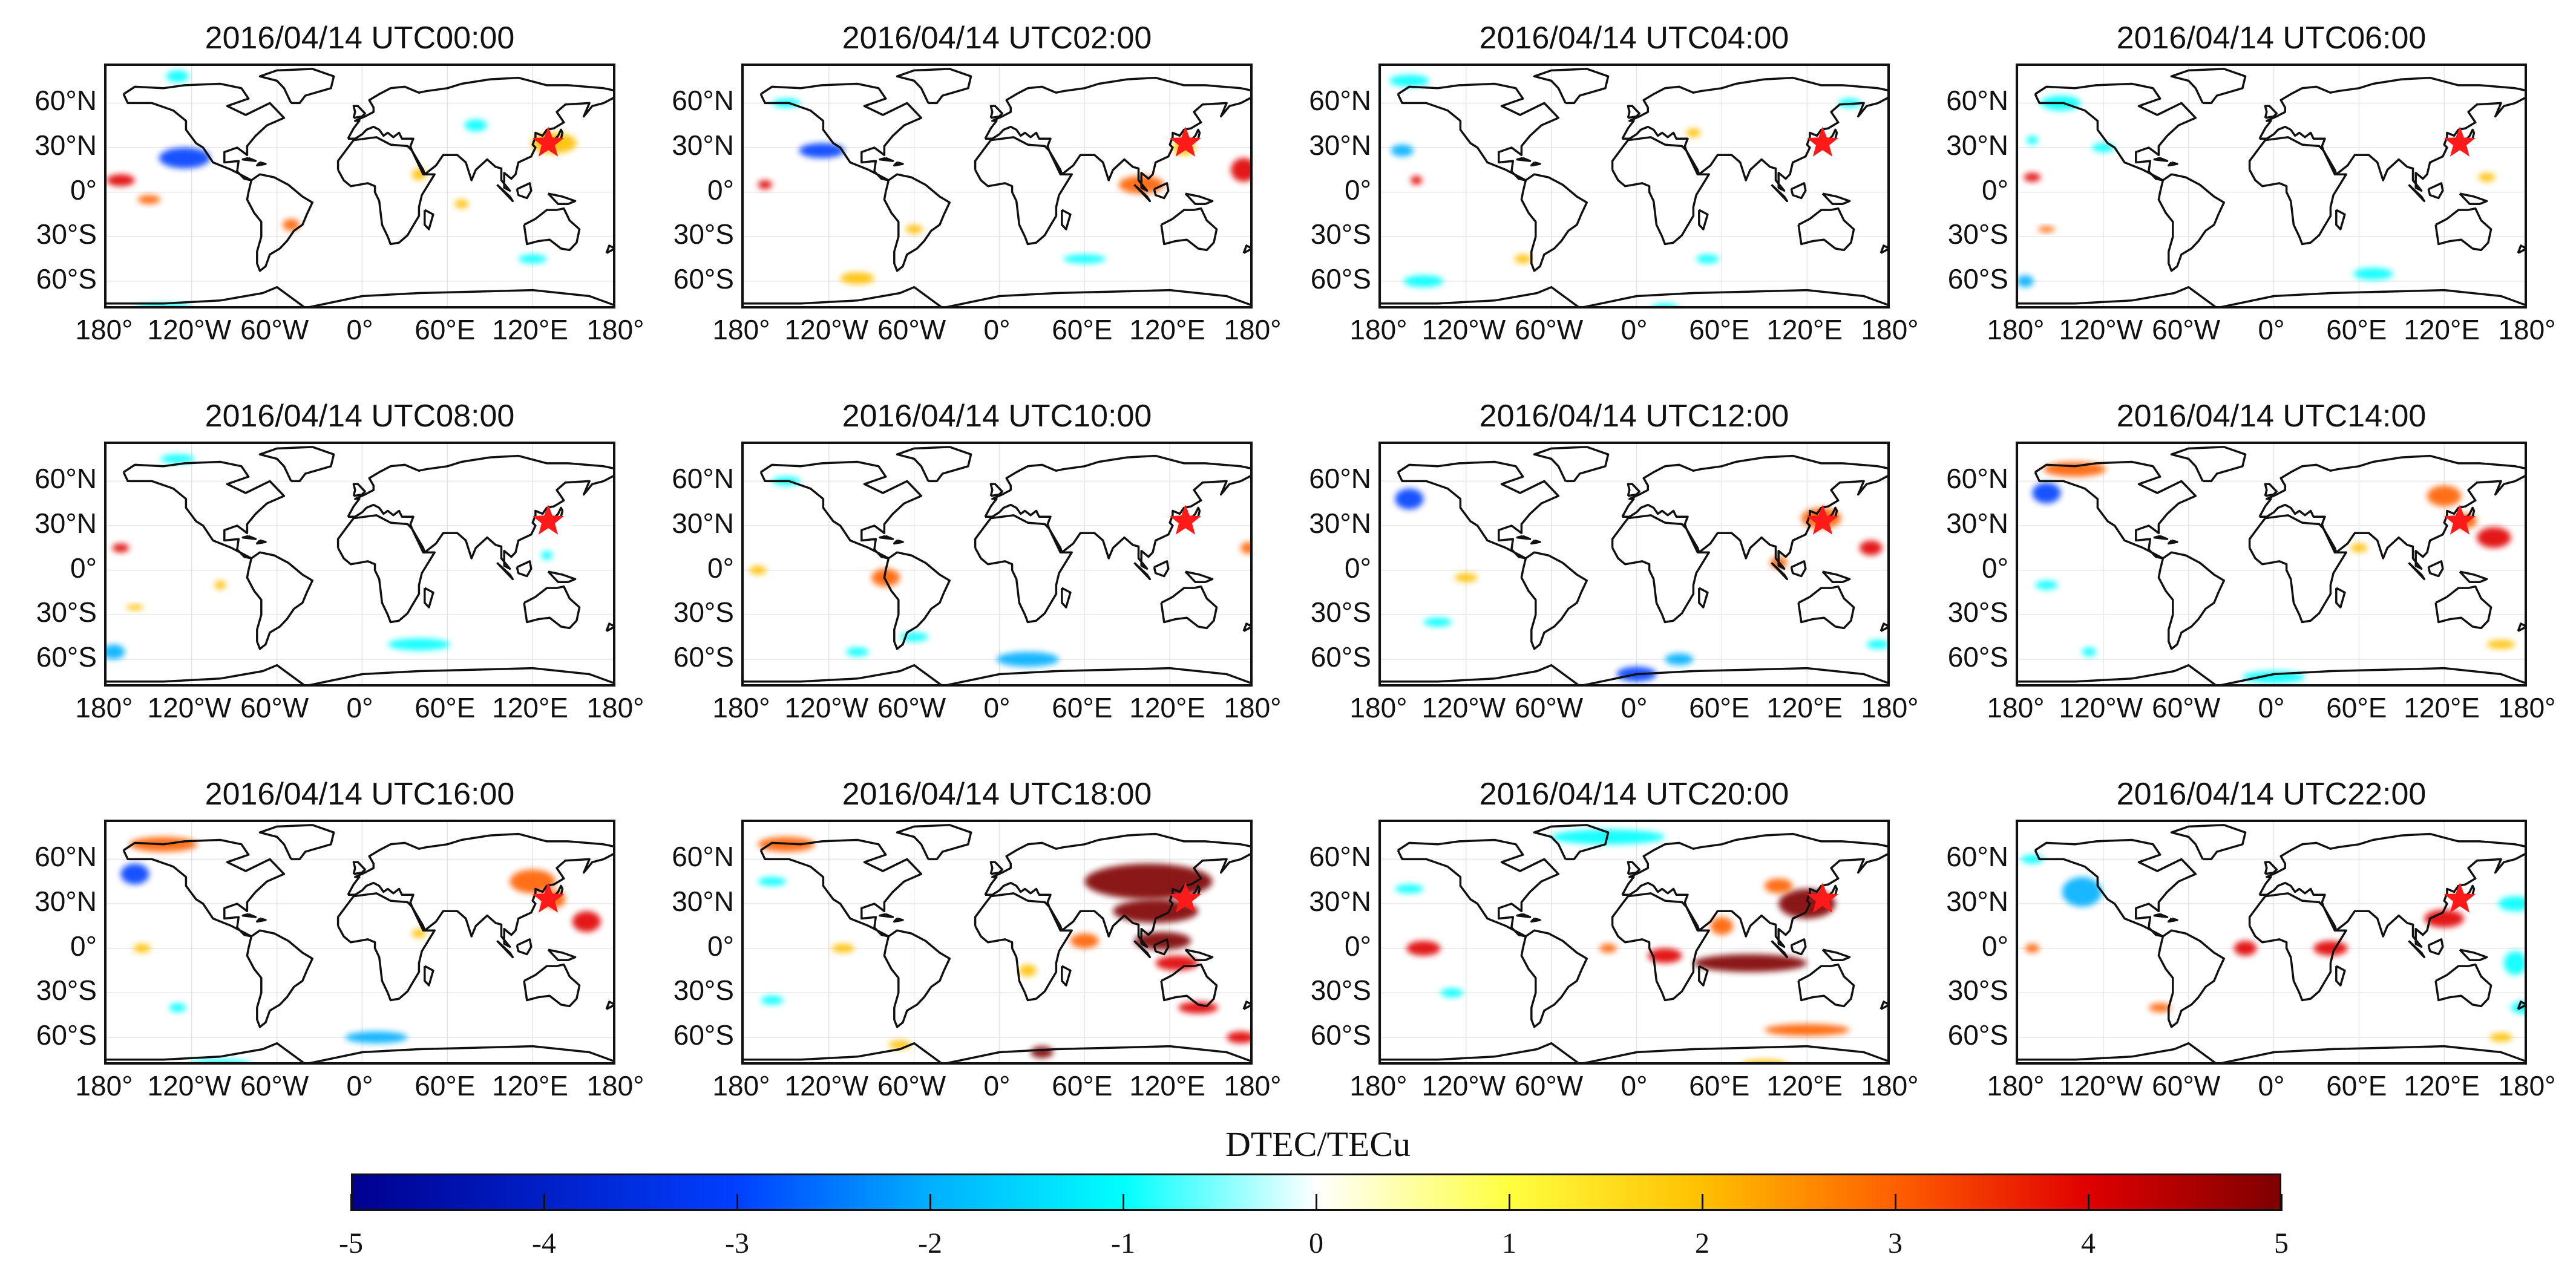 This screenshot has height=1286, width=2576. What do you see at coordinates (1634, 943) in the screenshot?
I see `map-panel` at bounding box center [1634, 943].